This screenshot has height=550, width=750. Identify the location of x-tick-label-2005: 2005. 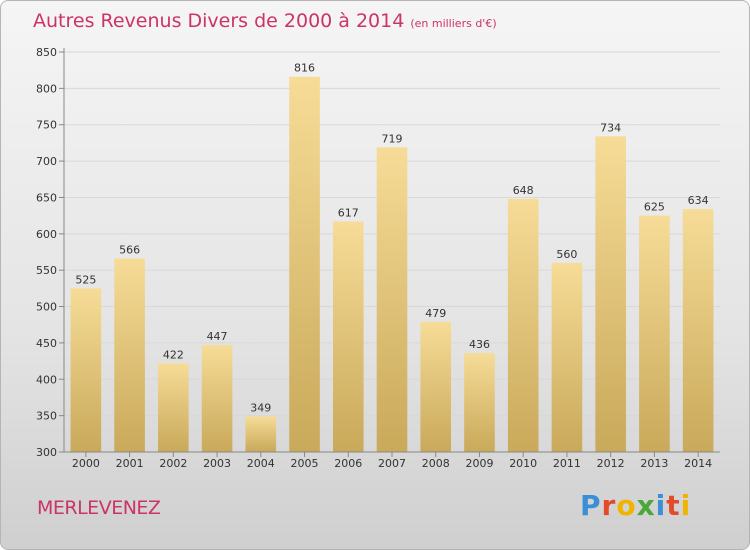
(305, 463).